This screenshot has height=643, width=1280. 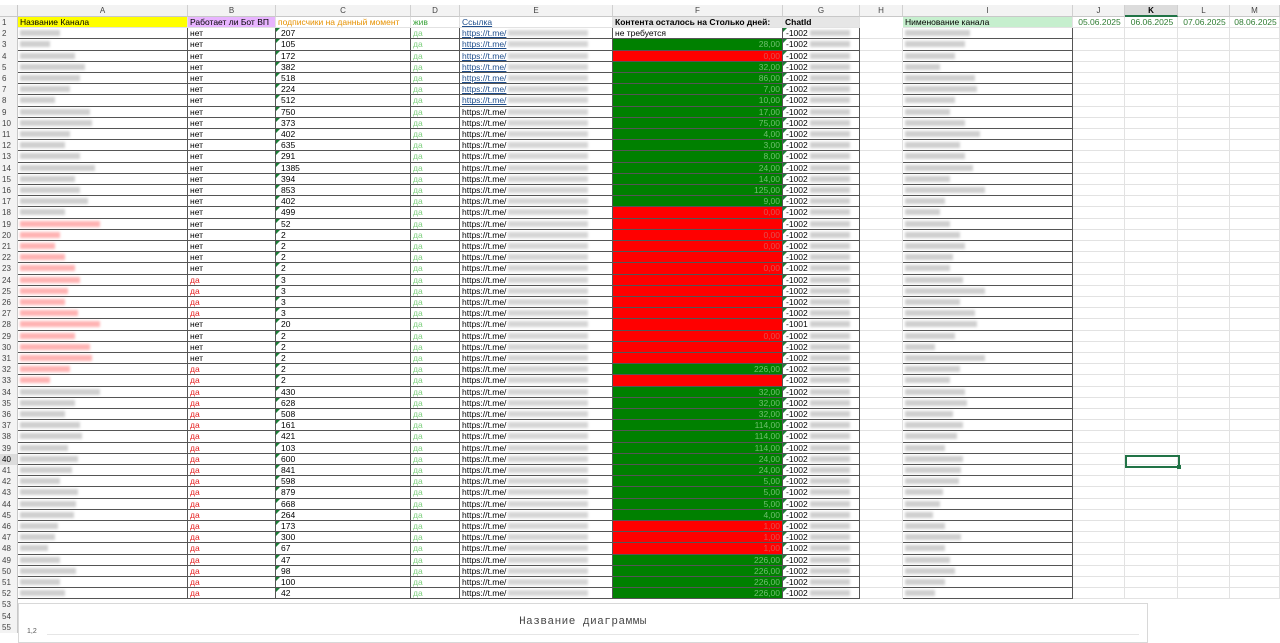 What do you see at coordinates (536, 11) in the screenshot?
I see `column-header-e: E` at bounding box center [536, 11].